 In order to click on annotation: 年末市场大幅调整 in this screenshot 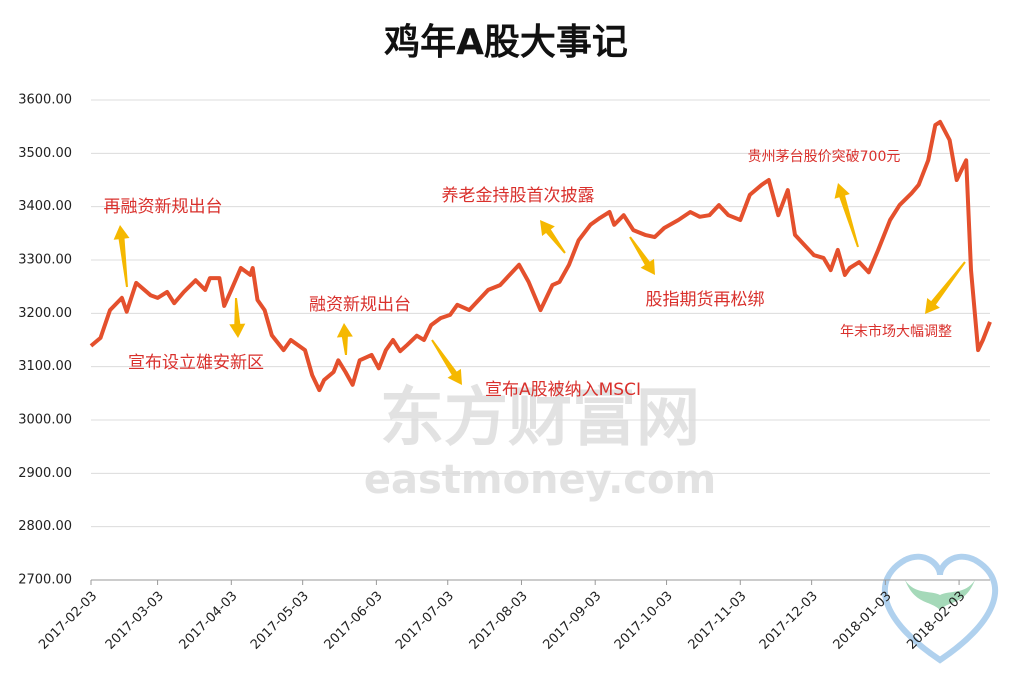, I will do `click(896, 331)`.